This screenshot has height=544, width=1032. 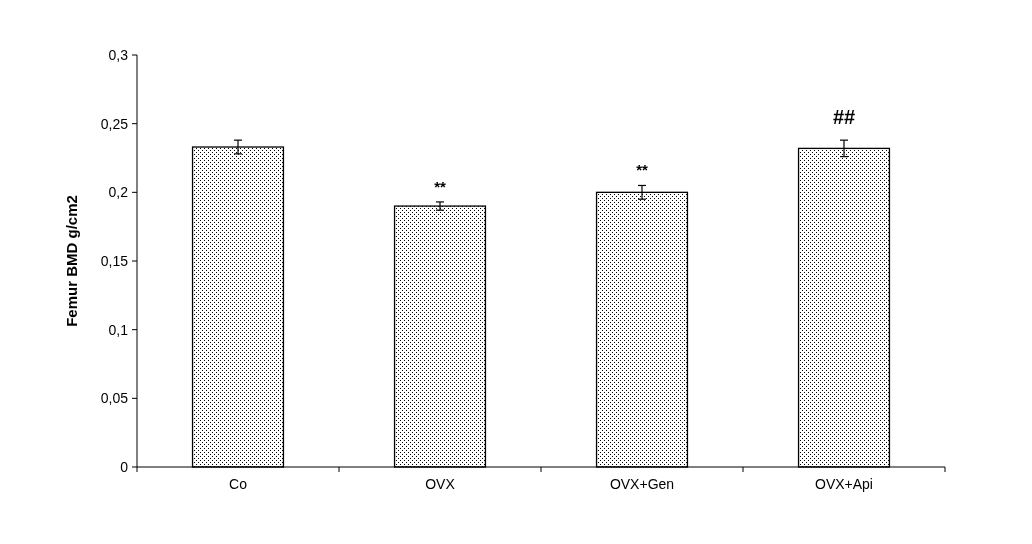 I want to click on y-axis-title: Femur BMD g/cm2, so click(x=71, y=261).